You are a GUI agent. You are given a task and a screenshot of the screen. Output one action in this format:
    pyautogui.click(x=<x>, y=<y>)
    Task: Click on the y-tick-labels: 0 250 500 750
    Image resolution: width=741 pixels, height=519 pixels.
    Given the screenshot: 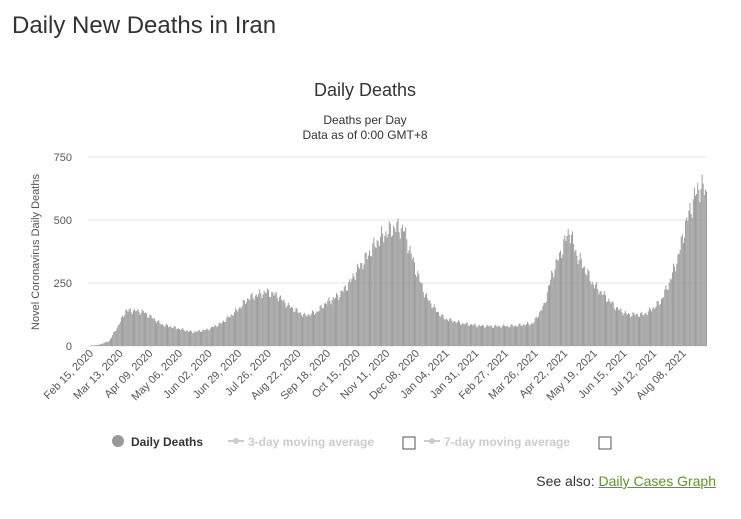 What is the action you would take?
    pyautogui.click(x=63, y=252)
    